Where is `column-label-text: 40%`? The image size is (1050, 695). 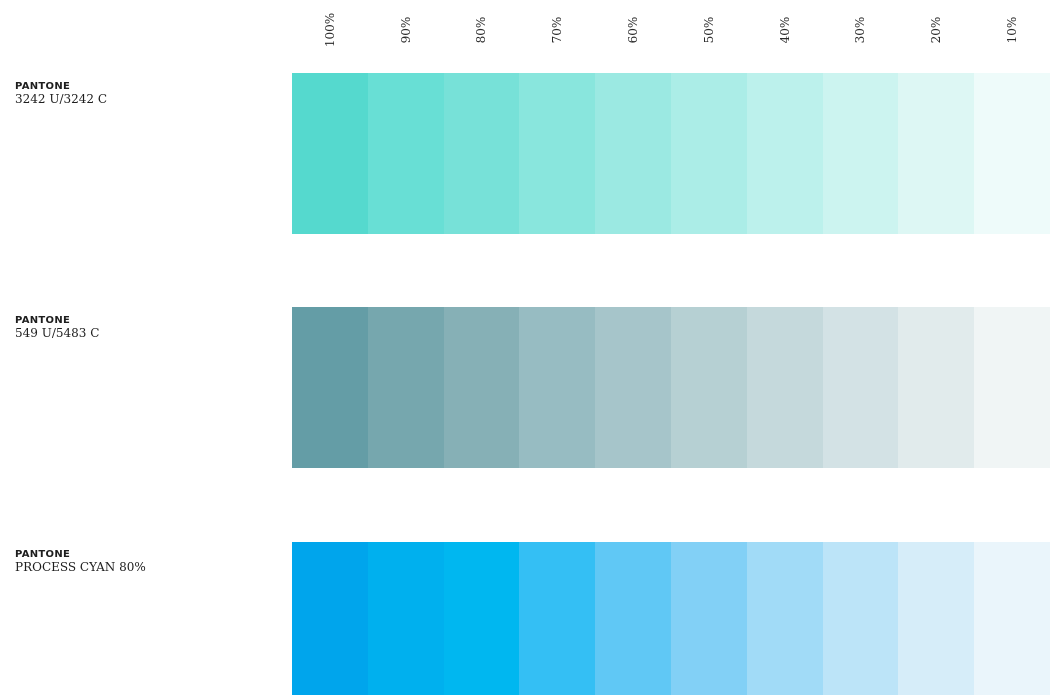
column-label-text: 40% is located at coordinates (784, 30).